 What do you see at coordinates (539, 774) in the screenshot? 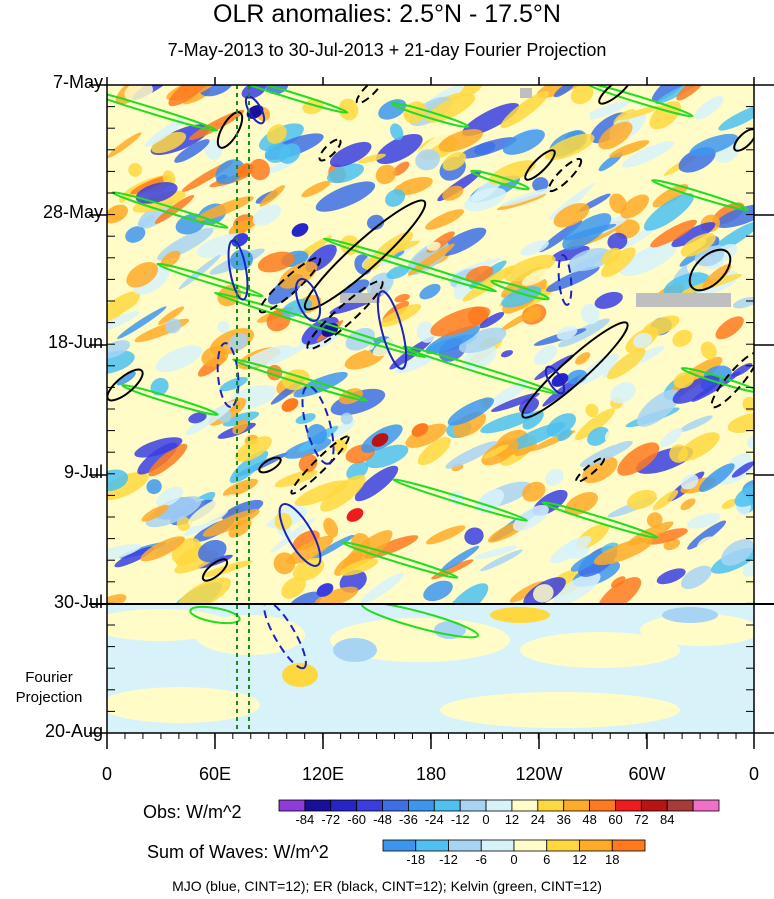
I see `x-tick-label: 120W` at bounding box center [539, 774].